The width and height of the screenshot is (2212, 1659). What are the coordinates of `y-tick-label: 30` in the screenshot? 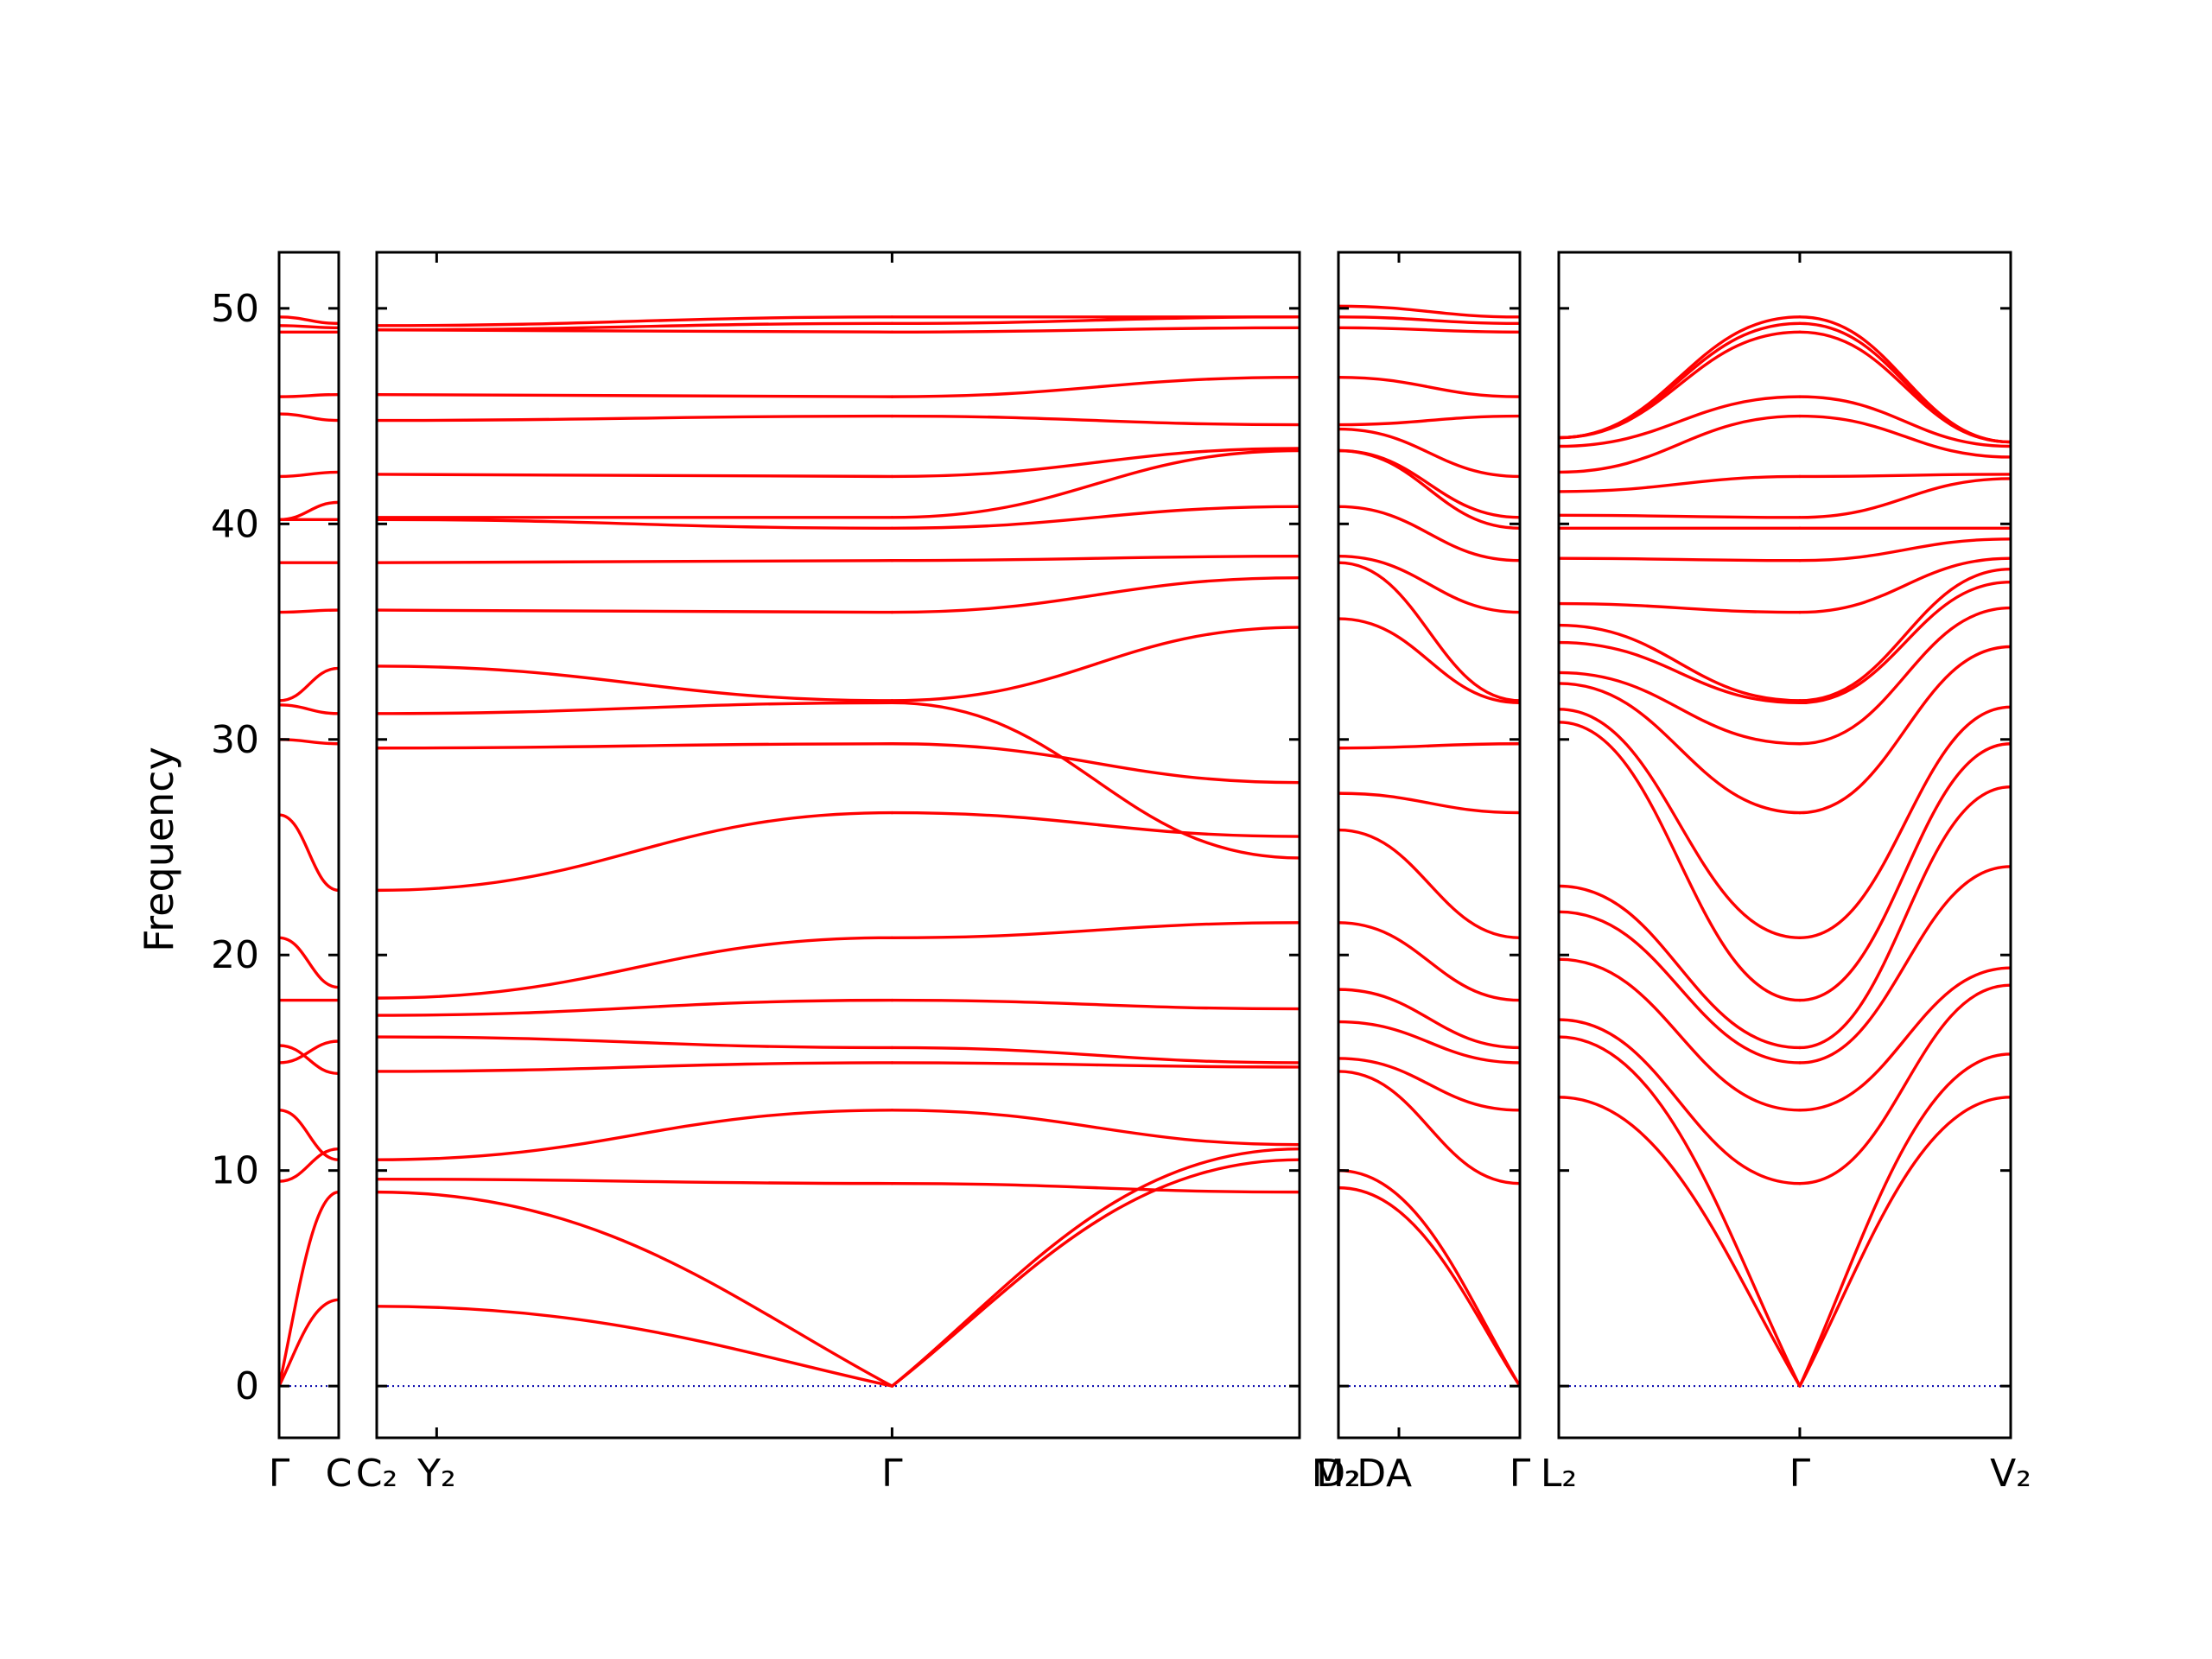 It's located at (235, 740).